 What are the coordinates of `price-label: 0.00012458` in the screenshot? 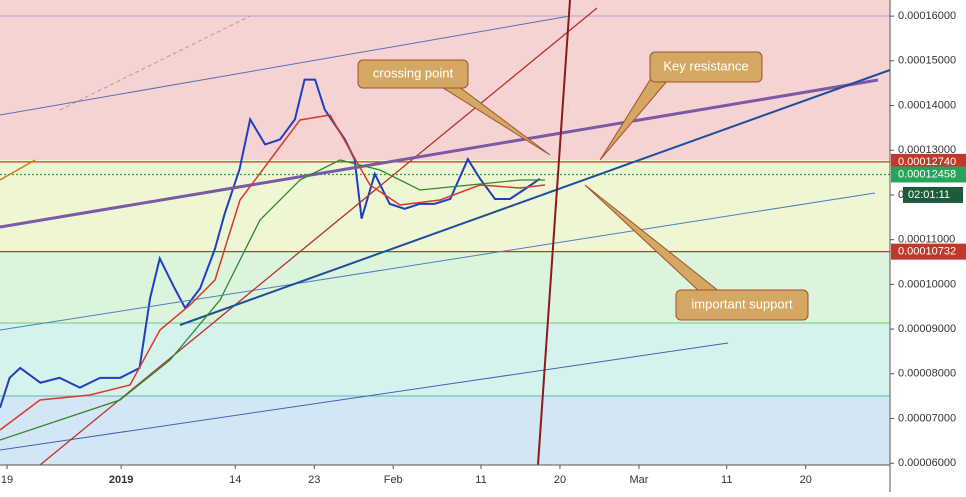 It's located at (927, 174).